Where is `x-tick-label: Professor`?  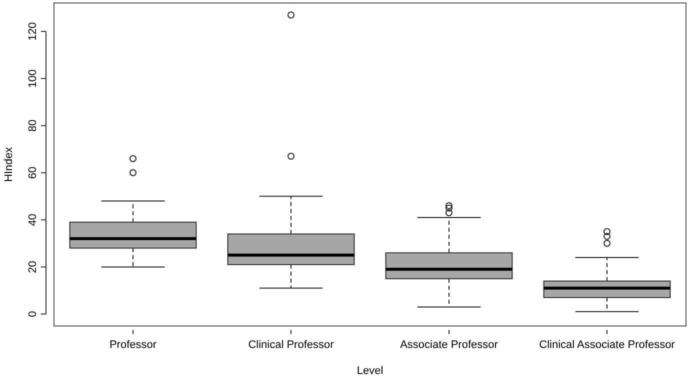 x-tick-label: Professor is located at coordinates (133, 345).